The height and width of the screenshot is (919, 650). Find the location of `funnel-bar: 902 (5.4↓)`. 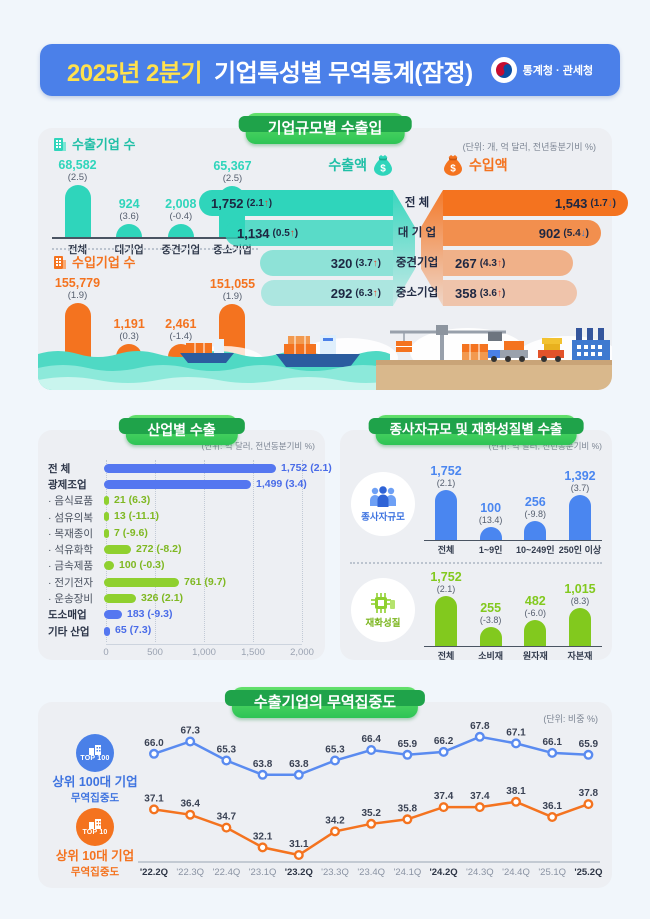

funnel-bar: 902 (5.4↓) is located at coordinates (522, 233).